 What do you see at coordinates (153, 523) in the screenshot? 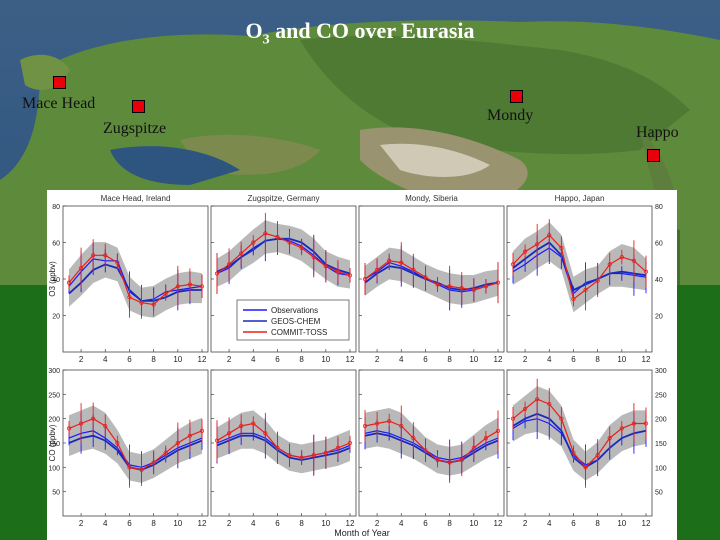
I see `co-panel-0-x-tick-label: 8` at bounding box center [153, 523].